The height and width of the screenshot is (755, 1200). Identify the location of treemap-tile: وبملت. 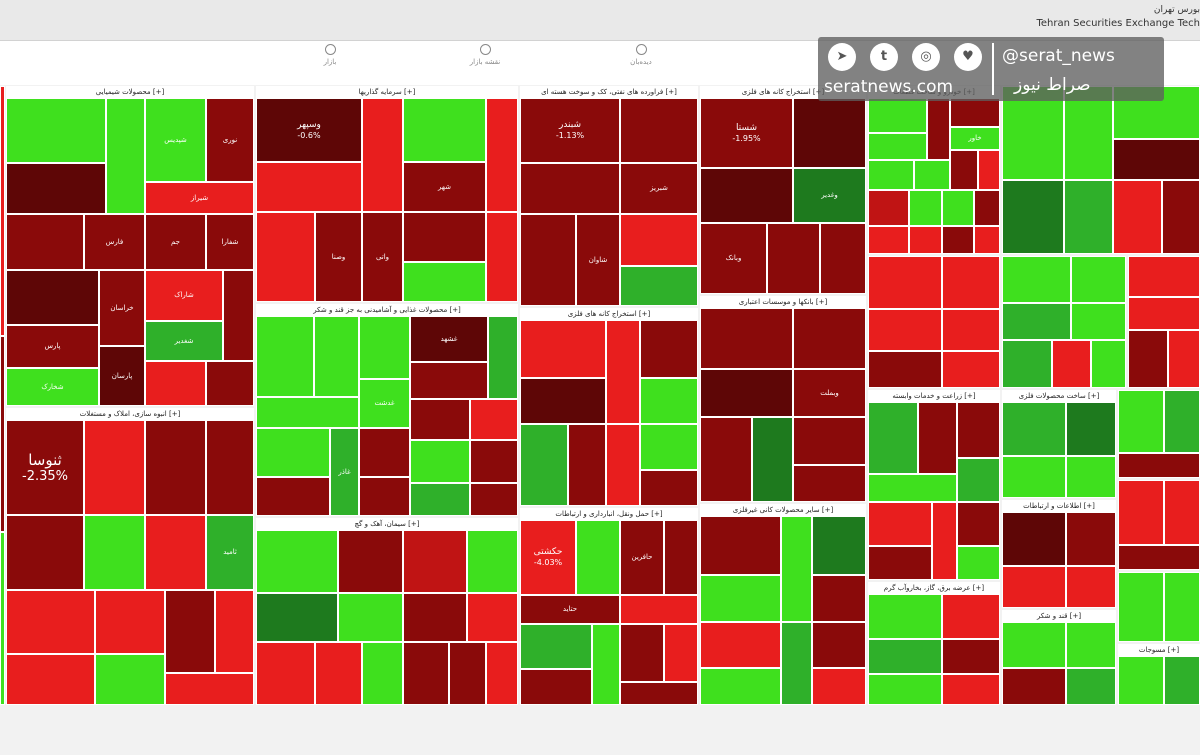
(829, 393).